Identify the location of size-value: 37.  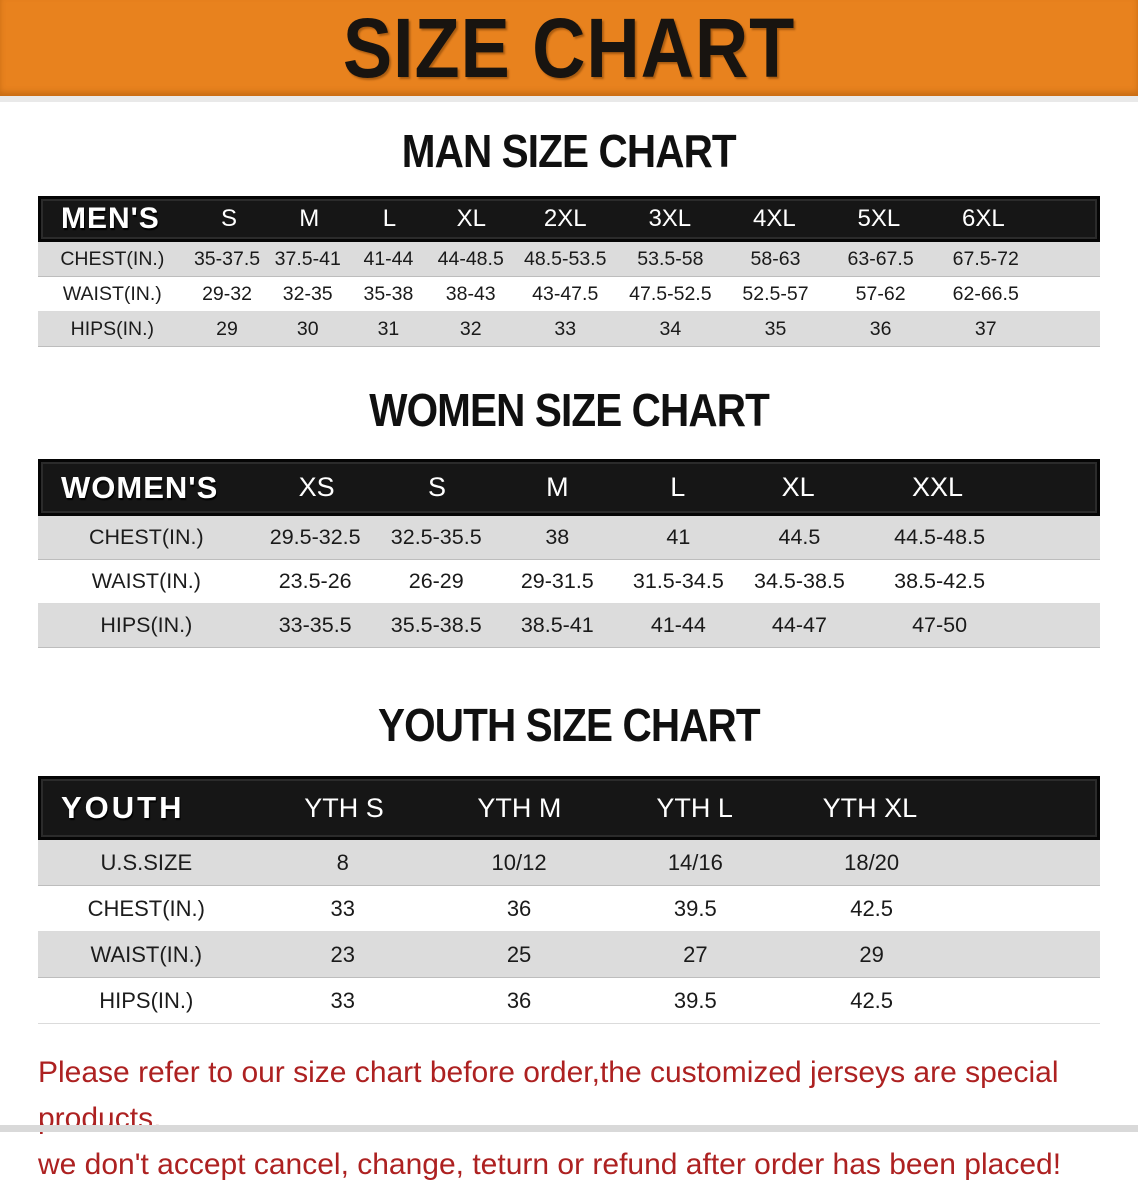
(985, 328).